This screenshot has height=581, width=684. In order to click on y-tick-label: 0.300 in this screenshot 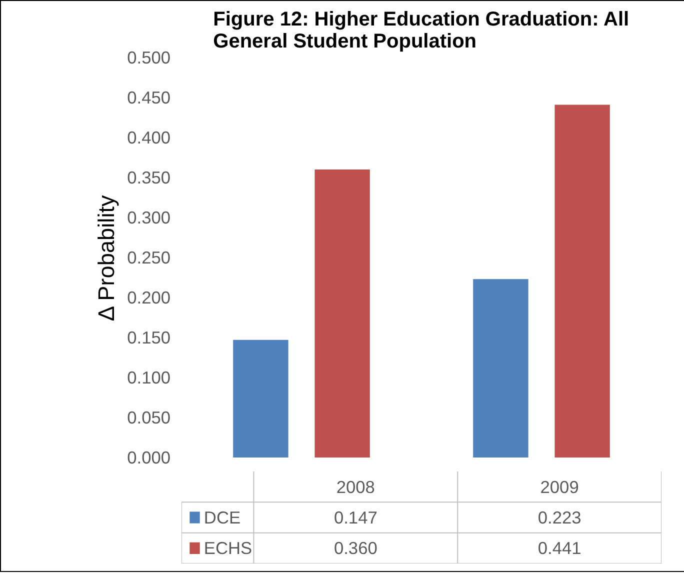, I will do `click(149, 218)`.